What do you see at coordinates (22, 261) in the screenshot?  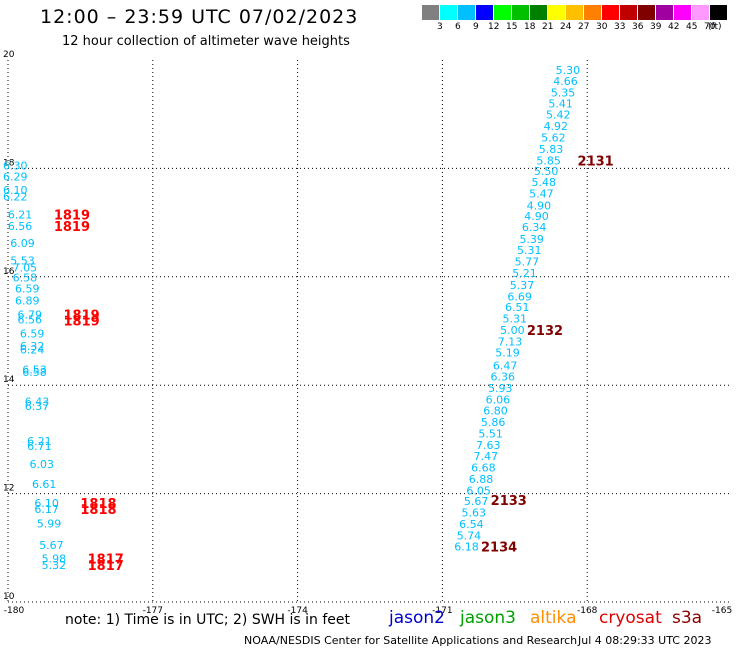 I see `wave-height-value: 5.53` at bounding box center [22, 261].